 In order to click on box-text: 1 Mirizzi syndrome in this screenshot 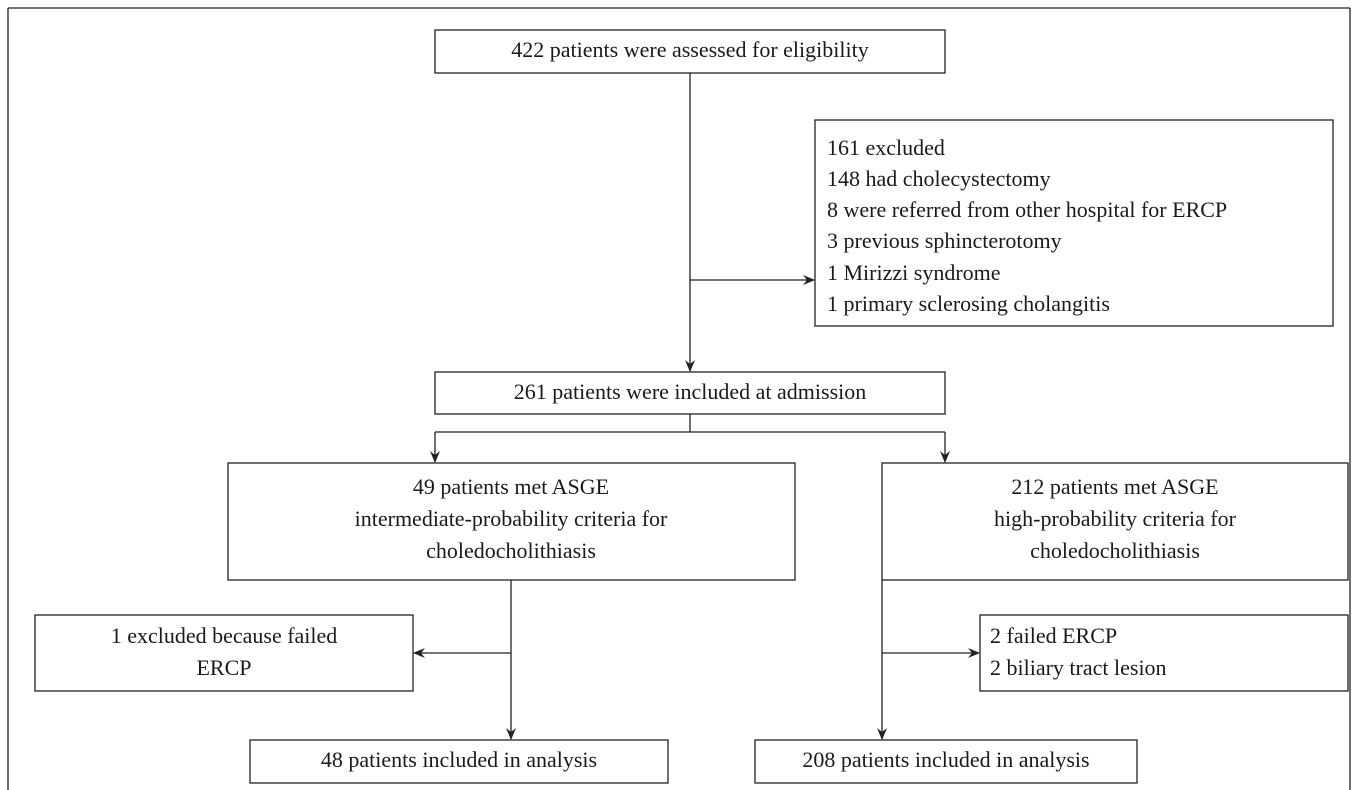, I will do `click(914, 272)`.